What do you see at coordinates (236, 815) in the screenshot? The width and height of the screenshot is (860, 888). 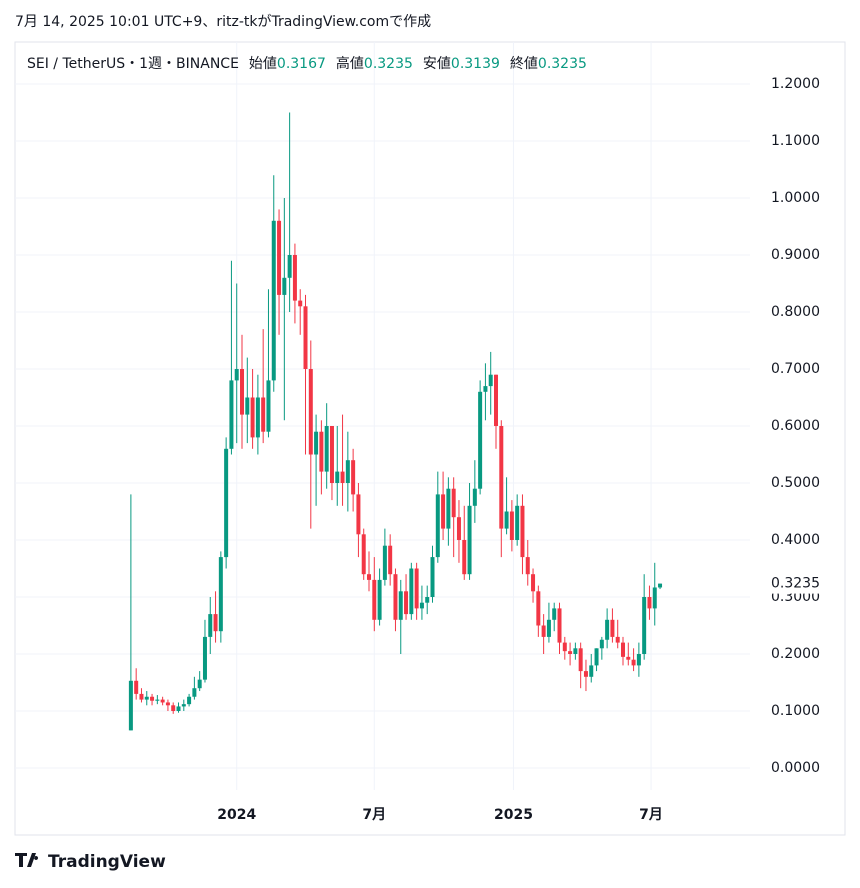 I see `x-tick-label: 2024` at bounding box center [236, 815].